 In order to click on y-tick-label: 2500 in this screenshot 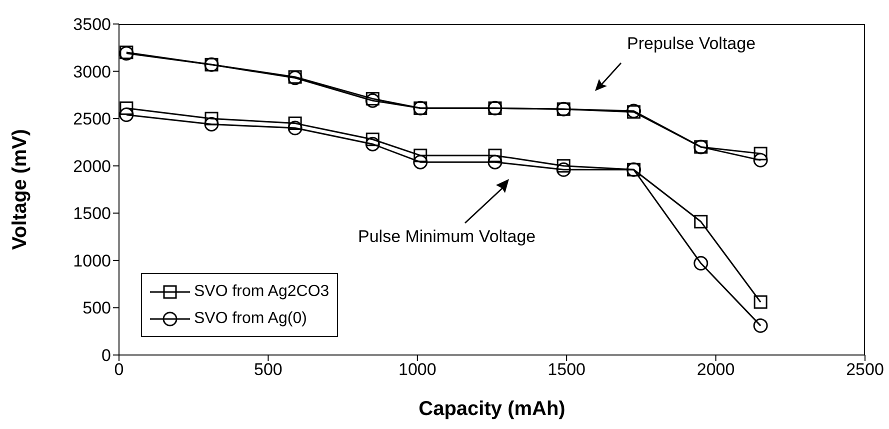, I will do `click(92, 119)`.